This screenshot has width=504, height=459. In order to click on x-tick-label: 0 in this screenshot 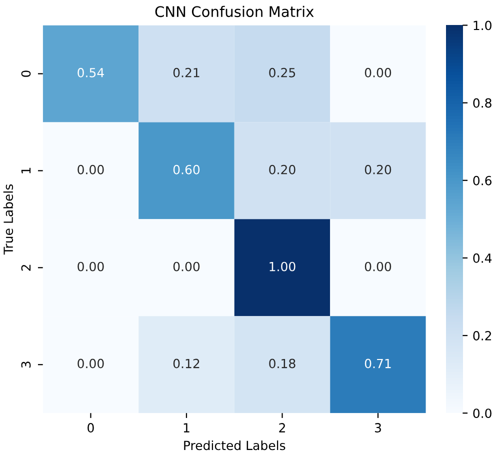, I will do `click(91, 427)`.